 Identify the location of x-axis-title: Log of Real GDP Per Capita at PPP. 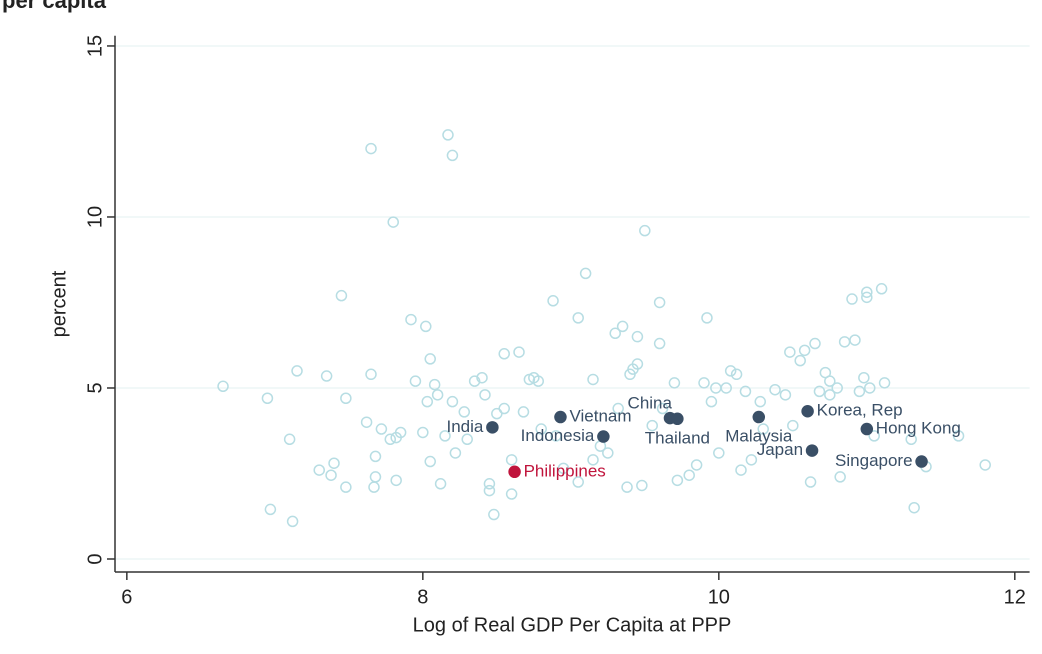
(572, 625).